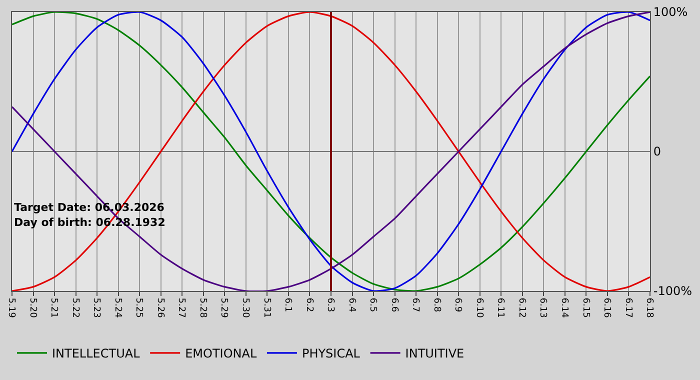 This screenshot has height=380, width=700. I want to click on x-tick-label: 6.12, so click(521, 308).